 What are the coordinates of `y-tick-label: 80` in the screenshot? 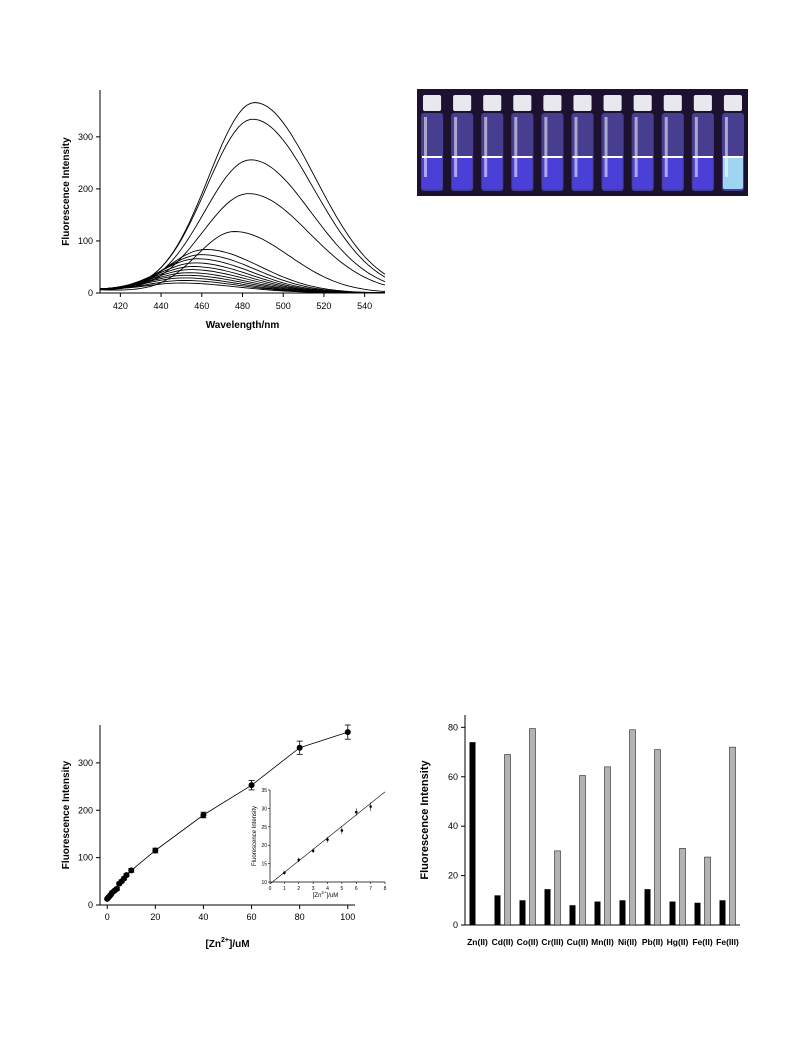 It's located at (453, 727).